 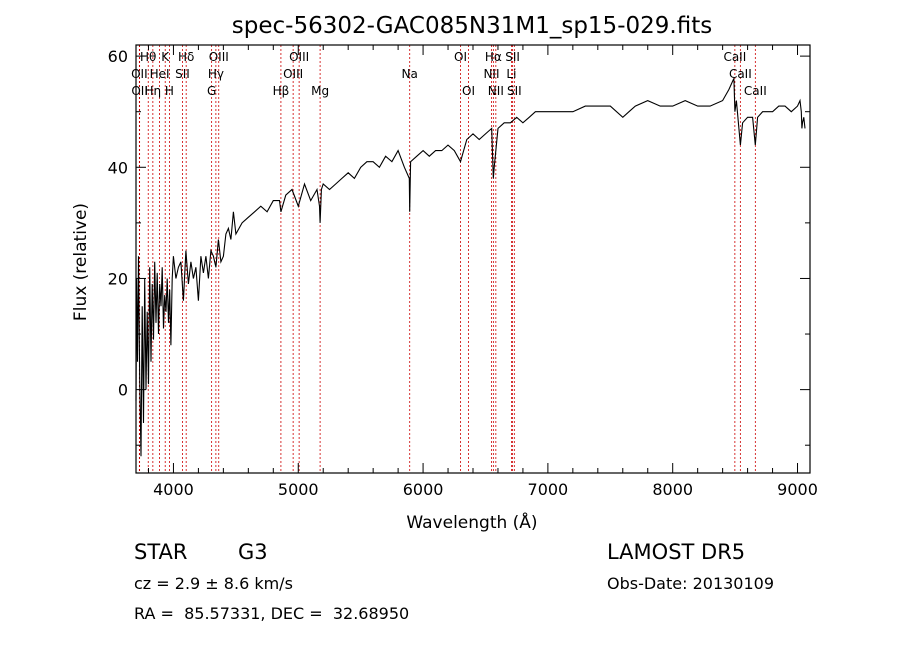 I want to click on line-label-4: OIII, so click(x=299, y=57).